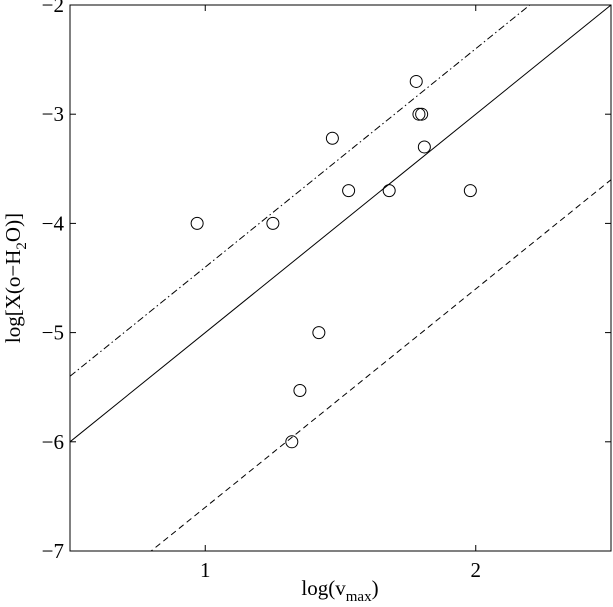 This screenshot has height=607, width=613. What do you see at coordinates (53, 333) in the screenshot?
I see `y-tick-label: −5` at bounding box center [53, 333].